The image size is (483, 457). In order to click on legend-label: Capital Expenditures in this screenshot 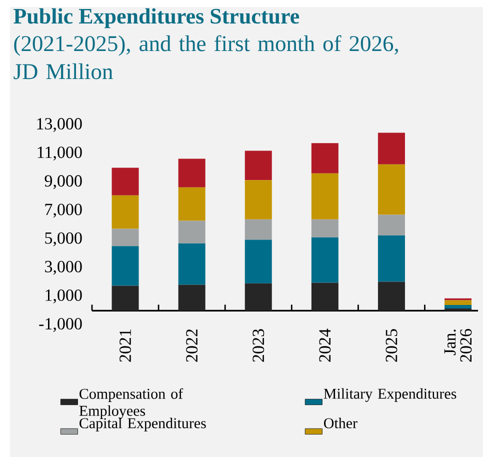, I will do `click(143, 425)`.